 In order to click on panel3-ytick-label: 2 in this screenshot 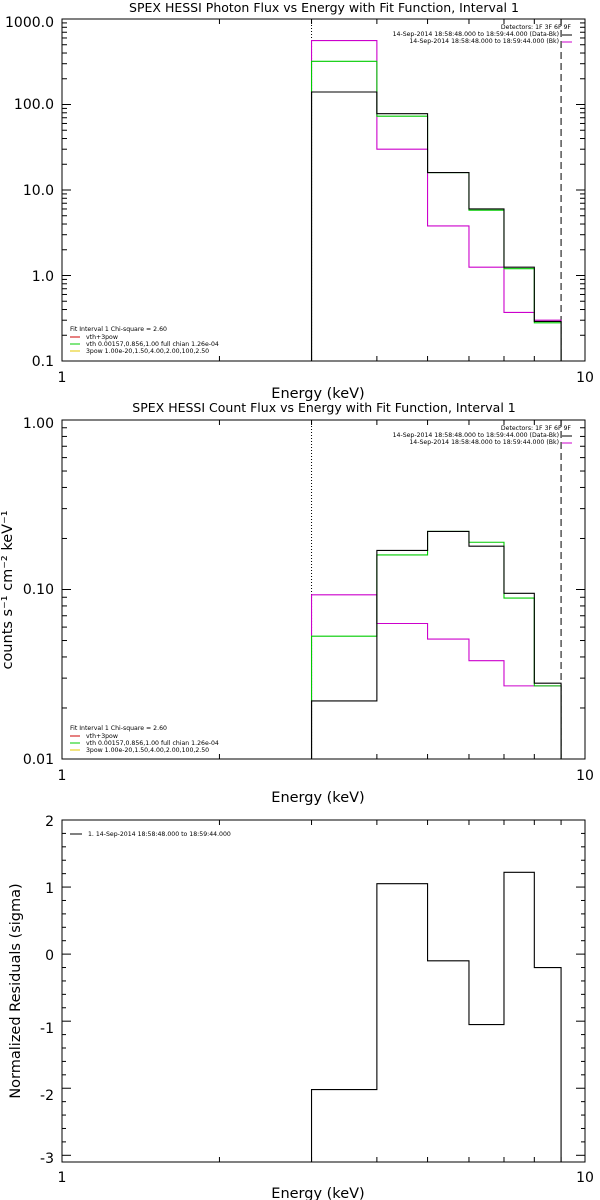, I will do `click(49, 822)`.